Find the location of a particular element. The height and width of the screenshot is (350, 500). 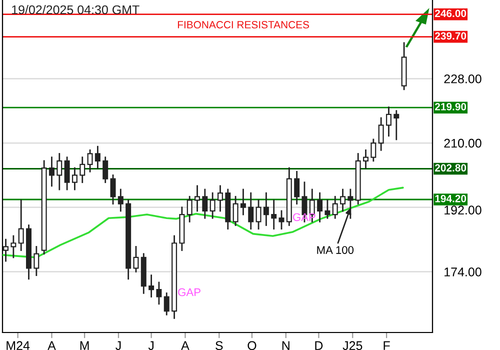

ref-line-label: 219.90 is located at coordinates (450, 106).